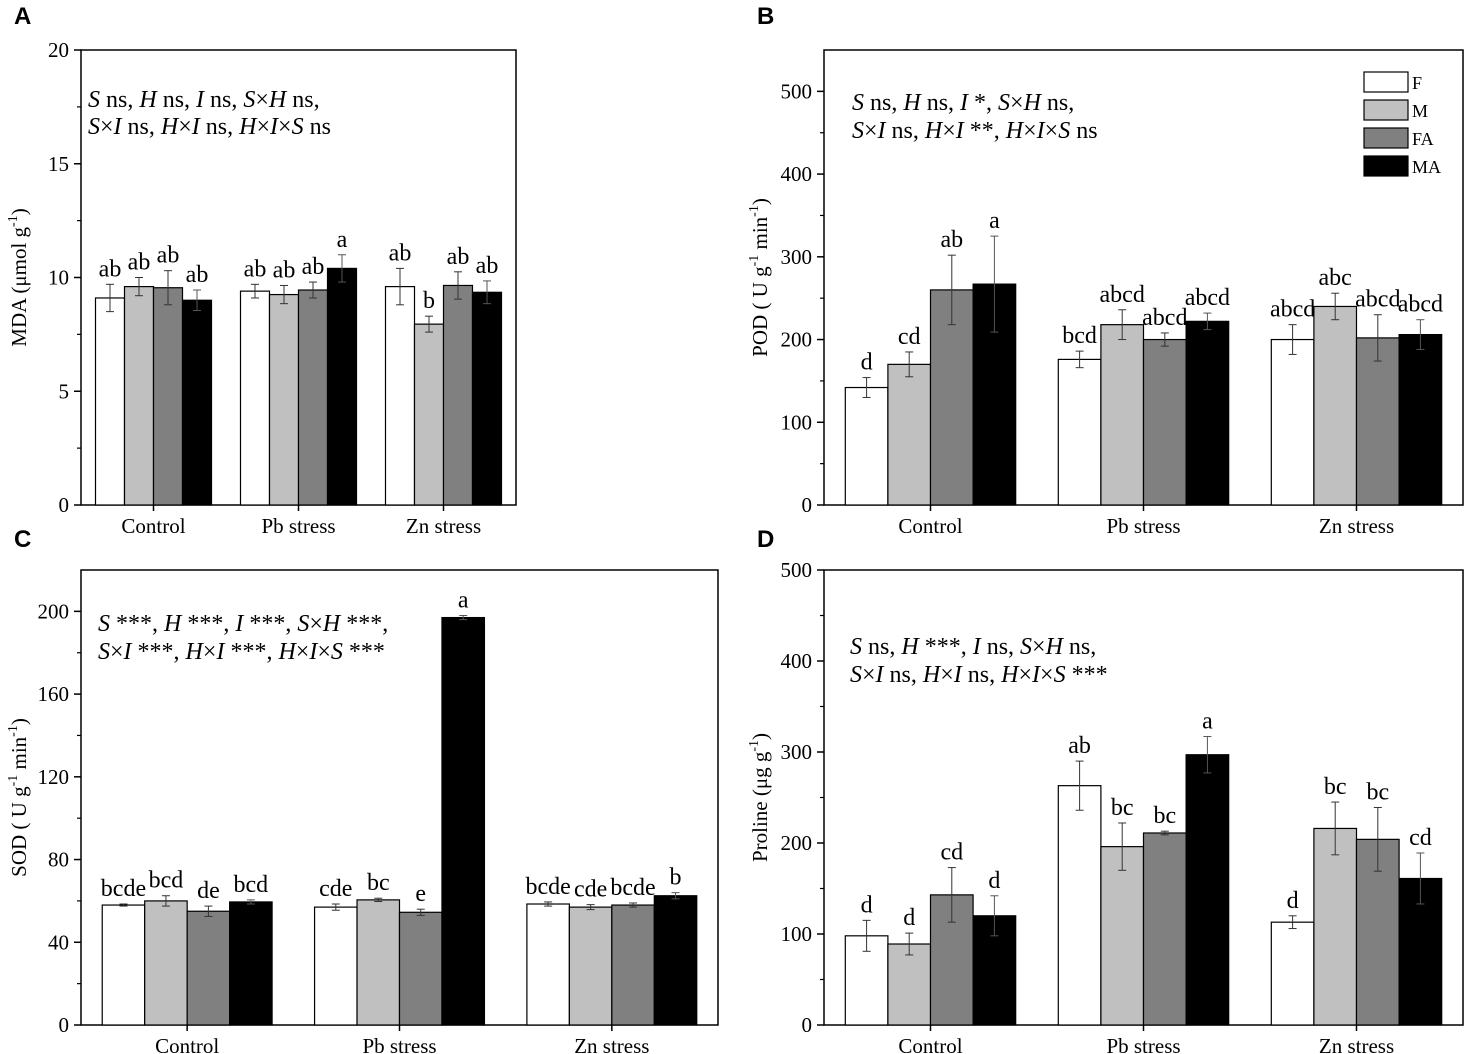  Describe the element at coordinates (342, 240) in the screenshot. I see `significance-letter: a` at that location.